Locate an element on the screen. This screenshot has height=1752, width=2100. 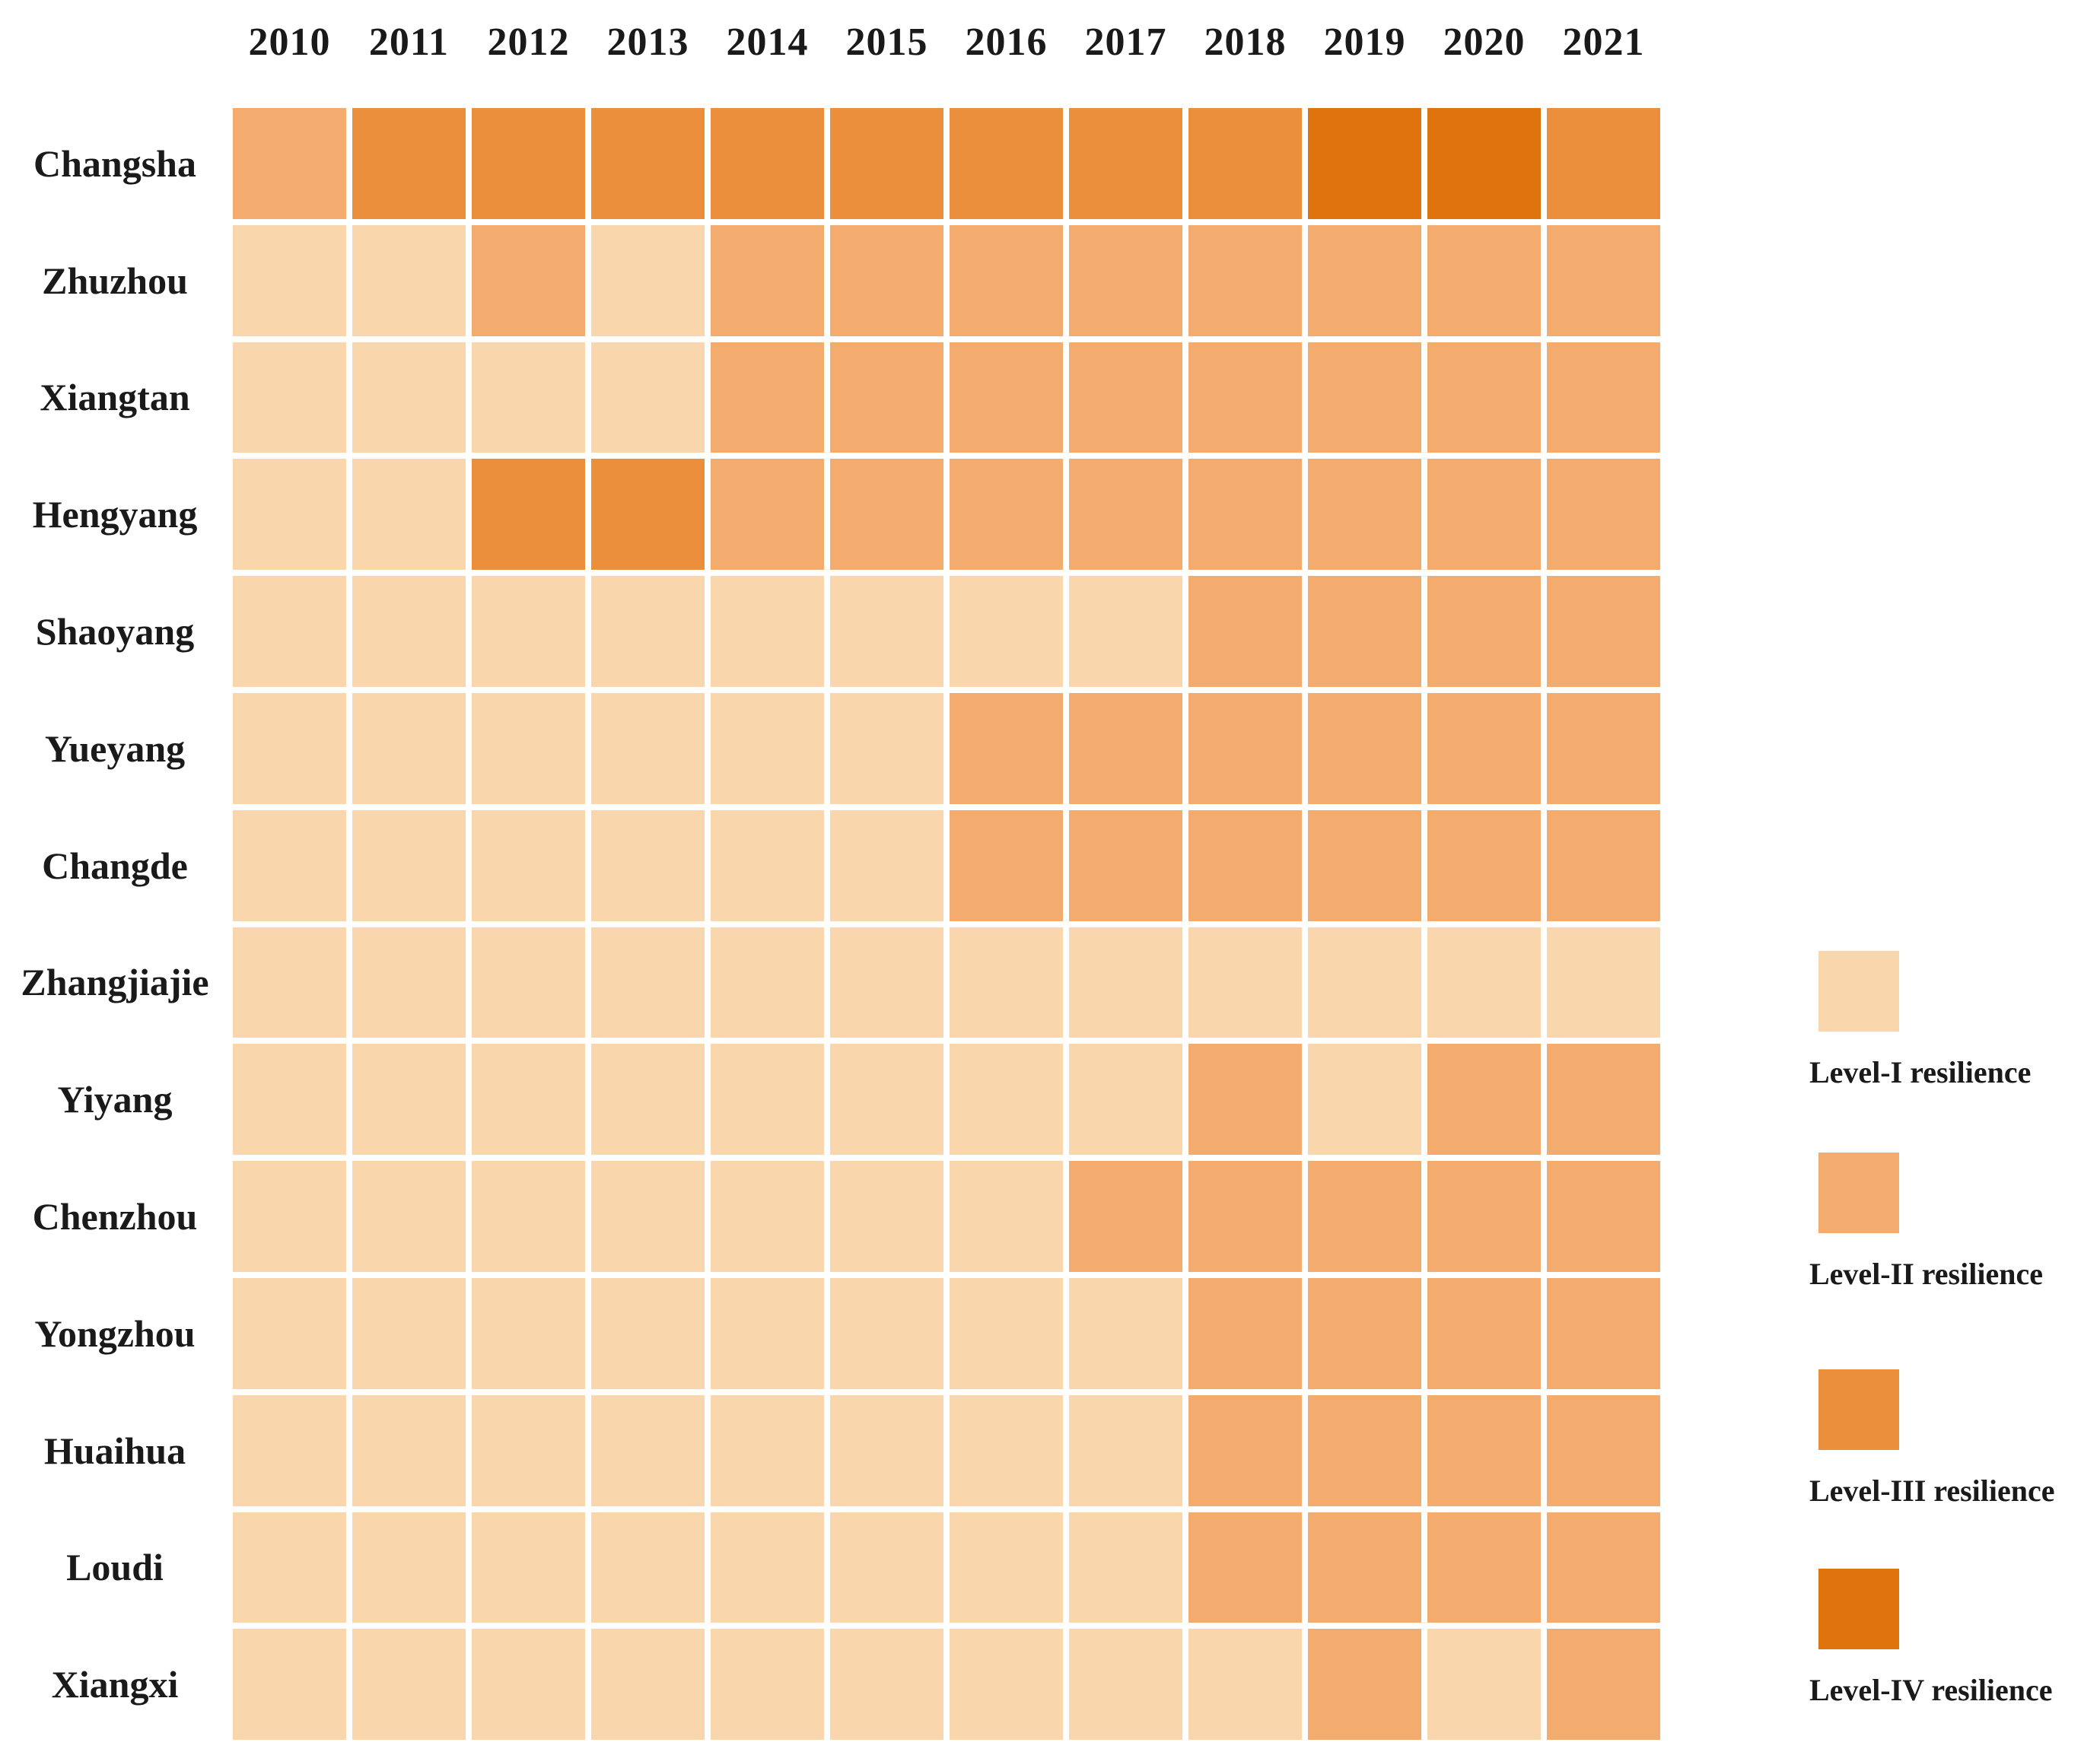
heatmap-cell-hengyang-2016 is located at coordinates (1007, 515).